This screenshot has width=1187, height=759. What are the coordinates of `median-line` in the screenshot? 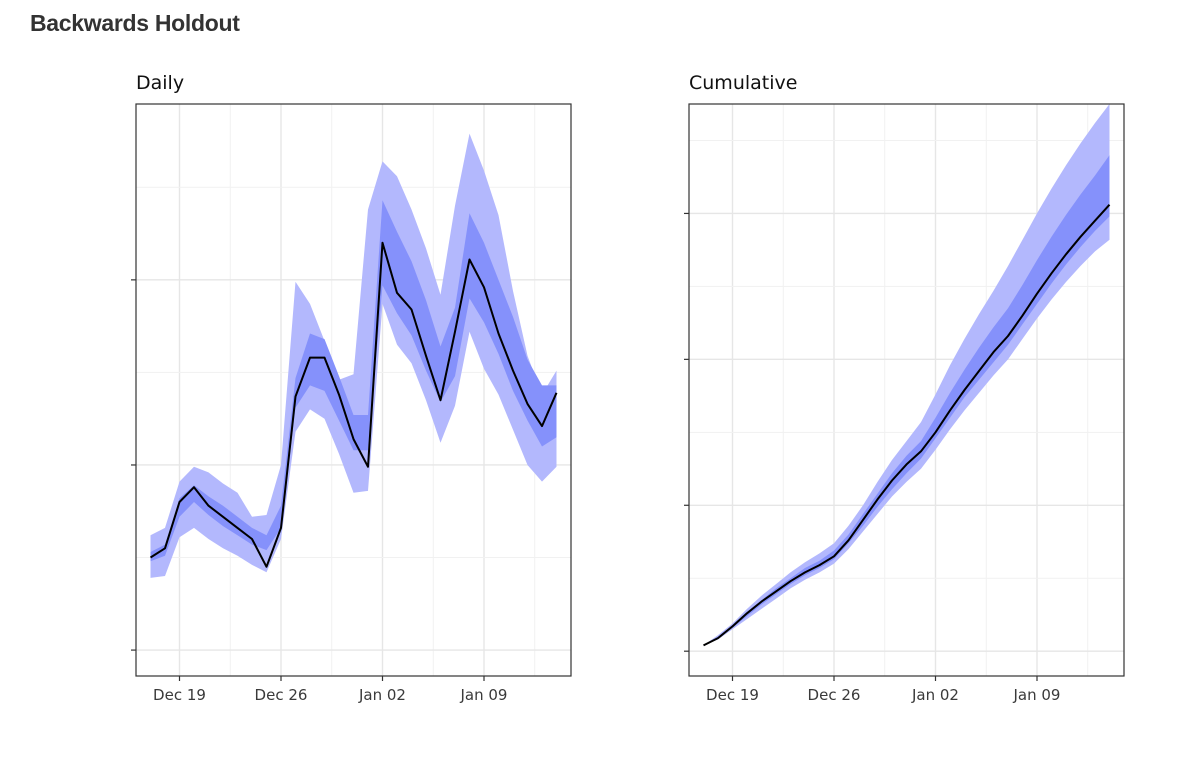 It's located at (353, 404).